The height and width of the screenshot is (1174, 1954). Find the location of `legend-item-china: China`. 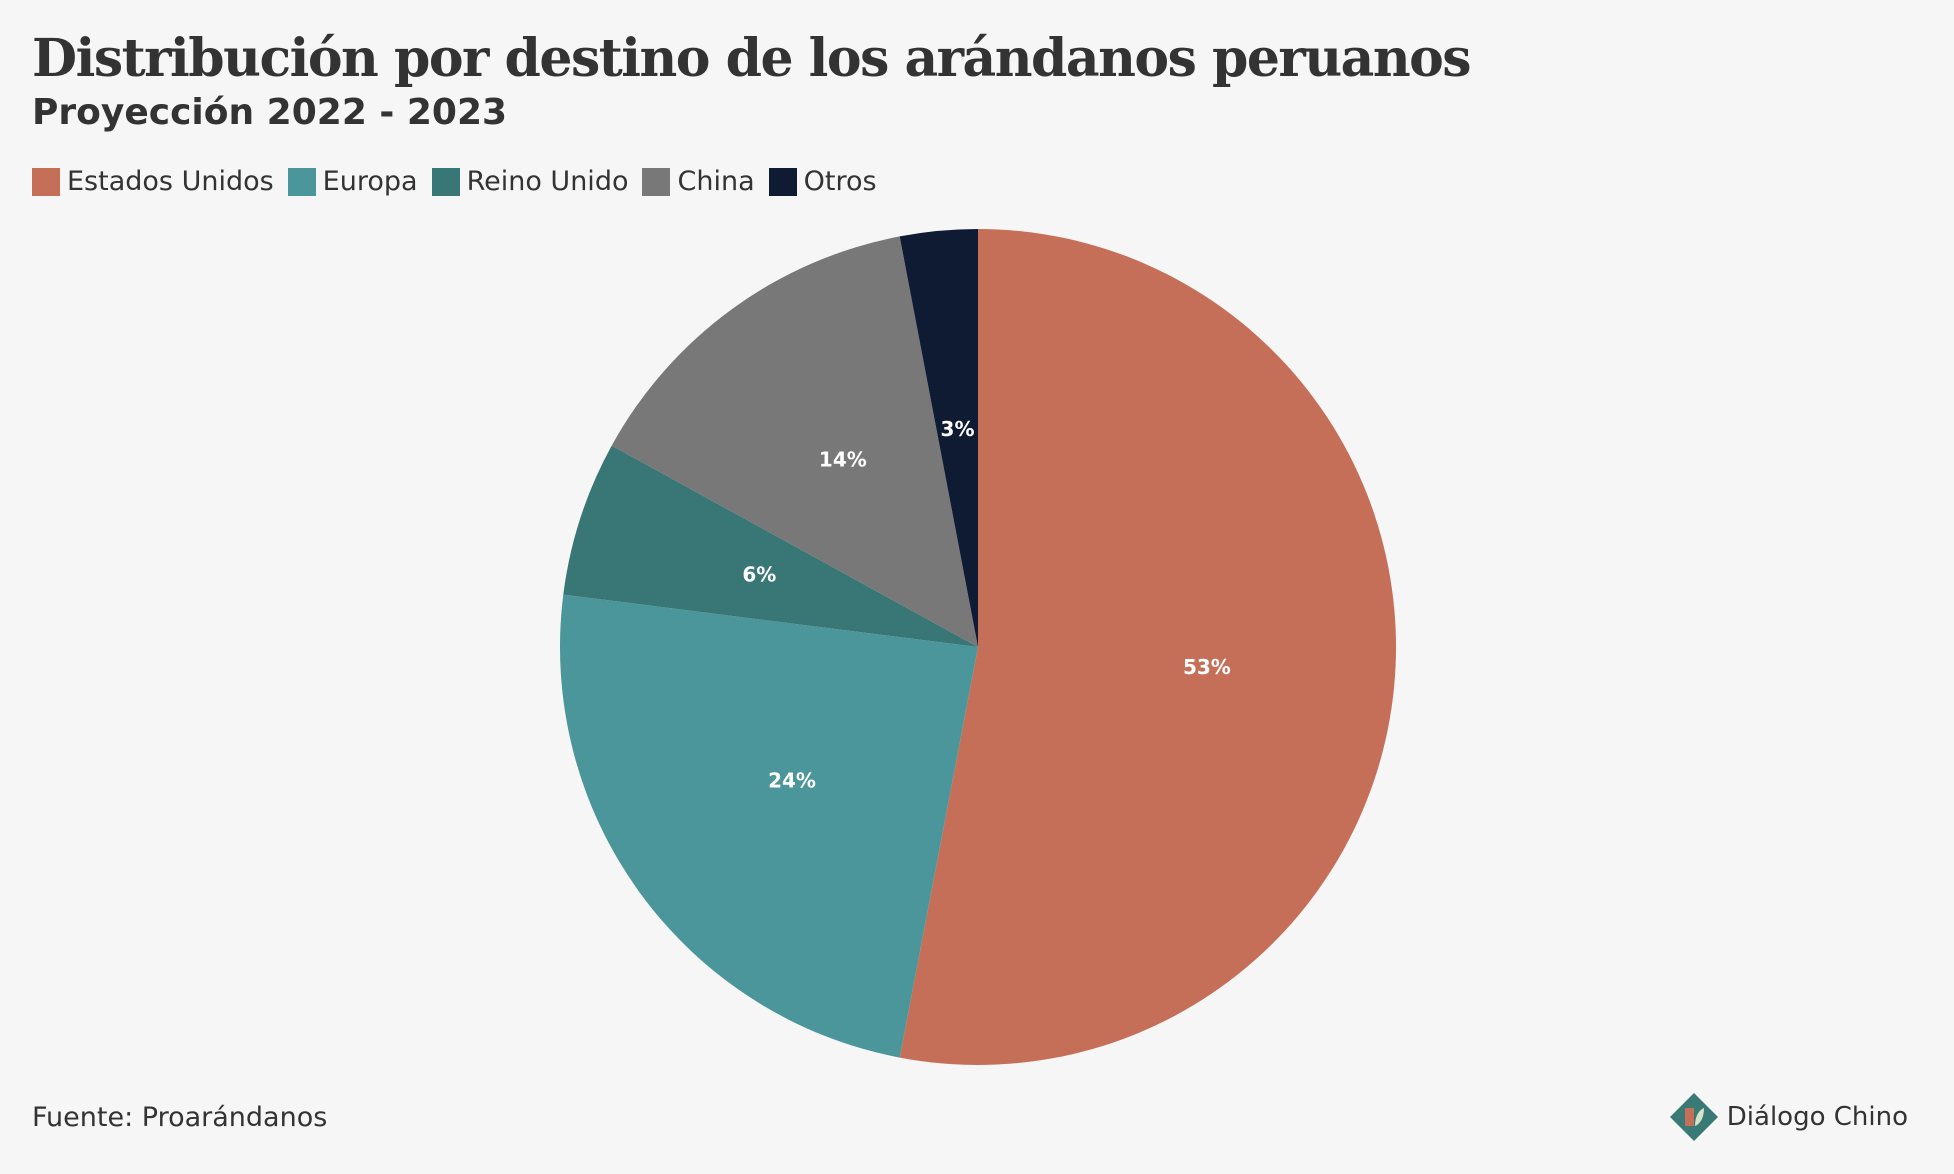

legend-item-china: China is located at coordinates (698, 181).